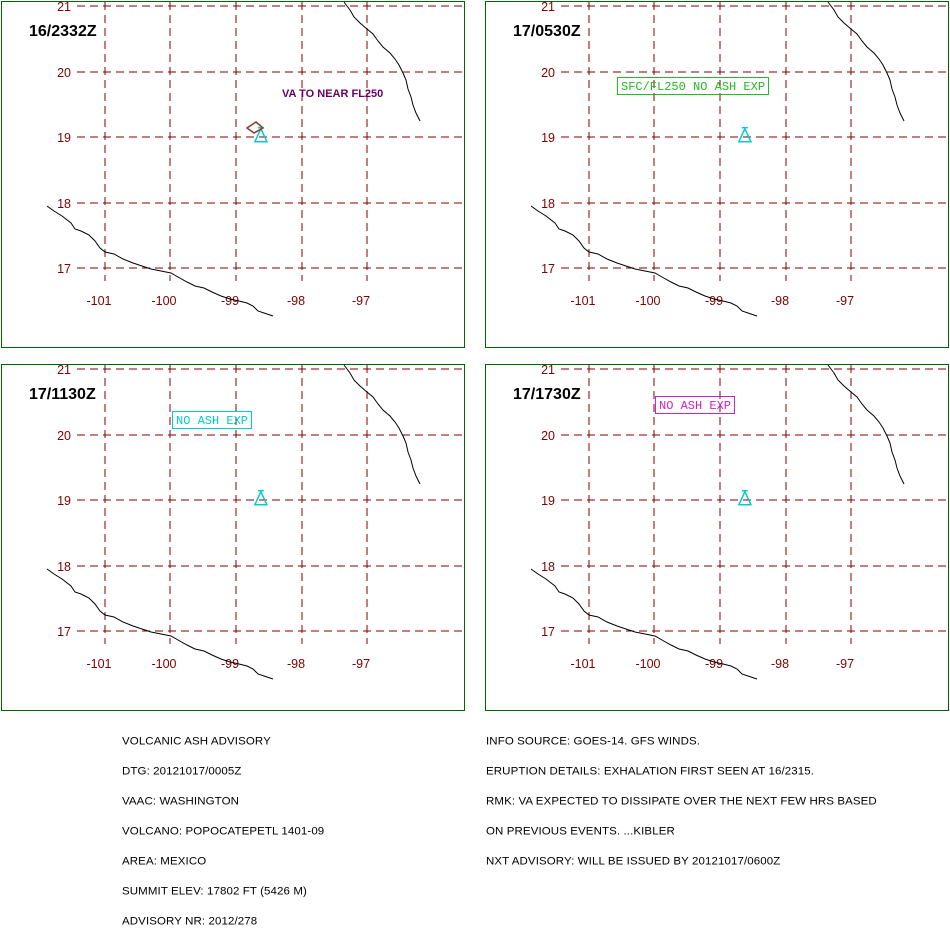 This screenshot has height=937, width=950. I want to click on advisory-line: ON PREVIOUS EVENTS. ...KIBLER, so click(580, 832).